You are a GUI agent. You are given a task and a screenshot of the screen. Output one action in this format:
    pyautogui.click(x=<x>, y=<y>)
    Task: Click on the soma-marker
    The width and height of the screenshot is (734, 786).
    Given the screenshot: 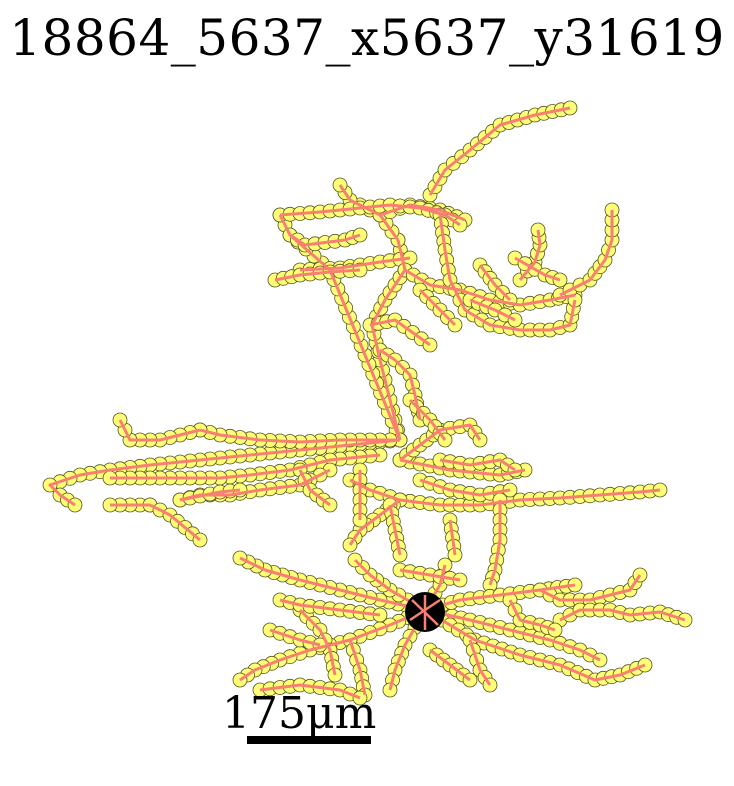 What is the action you would take?
    pyautogui.click(x=425, y=612)
    